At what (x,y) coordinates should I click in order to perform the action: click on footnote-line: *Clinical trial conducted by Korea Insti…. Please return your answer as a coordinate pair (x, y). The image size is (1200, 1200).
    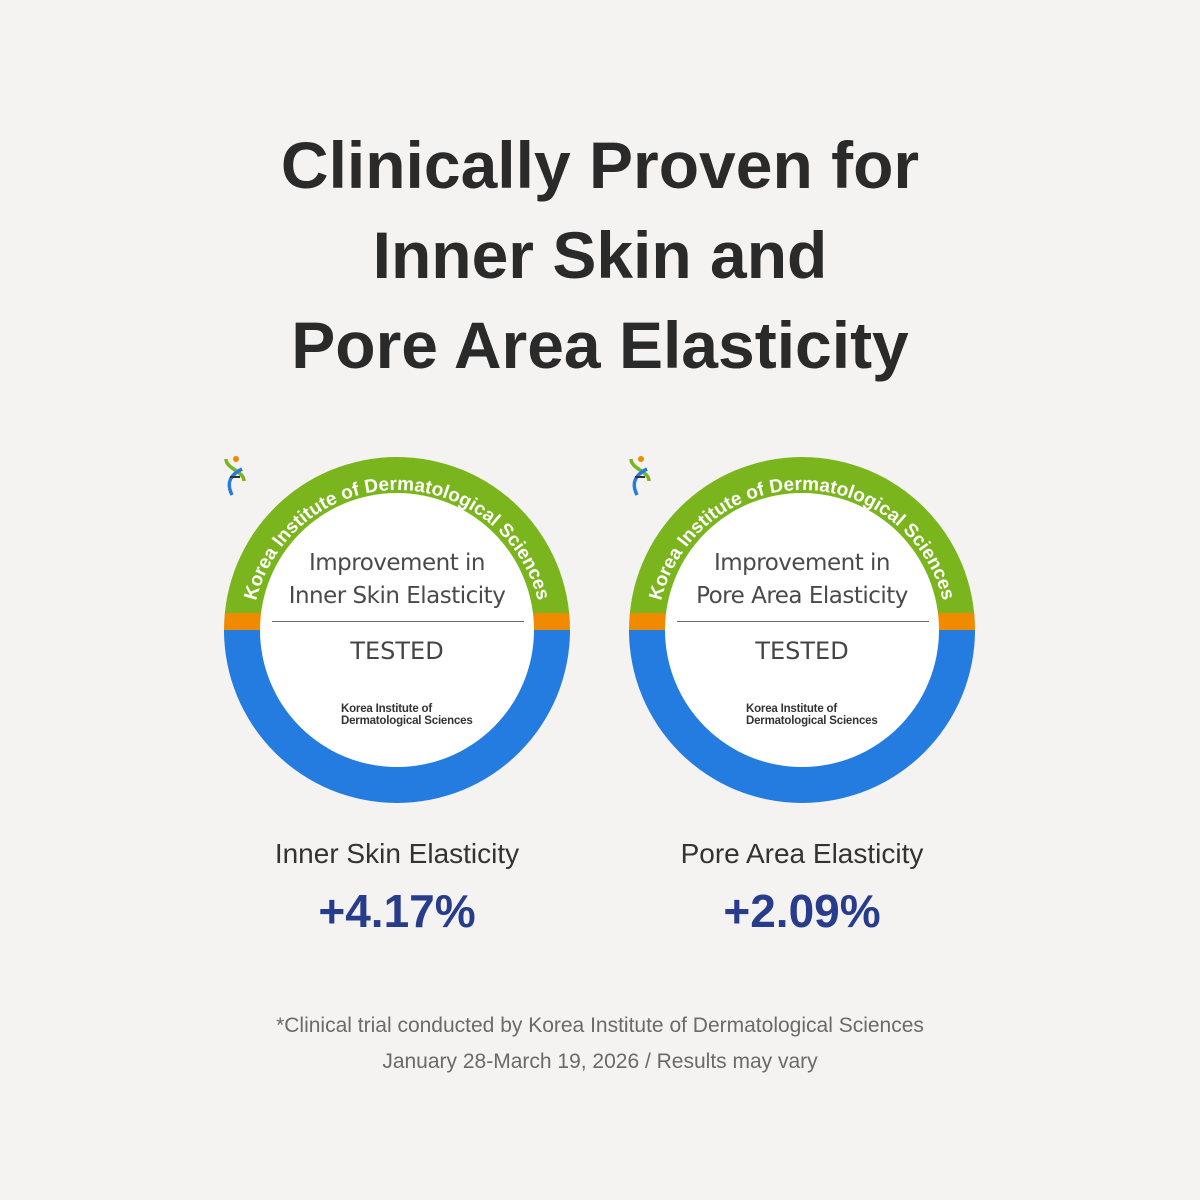
    Looking at the image, I should click on (600, 1025).